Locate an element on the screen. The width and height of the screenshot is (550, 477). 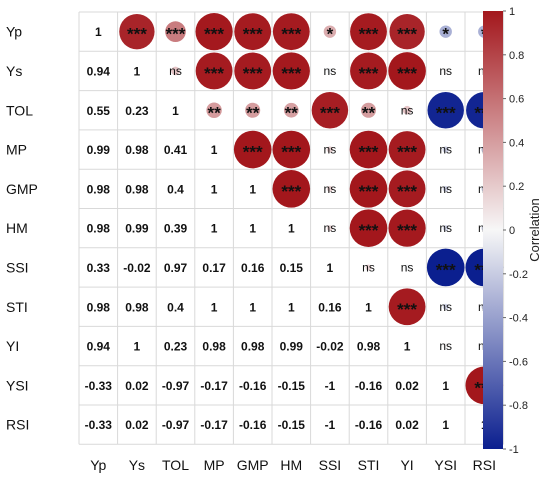
column-label: Yp is located at coordinates (98, 465).